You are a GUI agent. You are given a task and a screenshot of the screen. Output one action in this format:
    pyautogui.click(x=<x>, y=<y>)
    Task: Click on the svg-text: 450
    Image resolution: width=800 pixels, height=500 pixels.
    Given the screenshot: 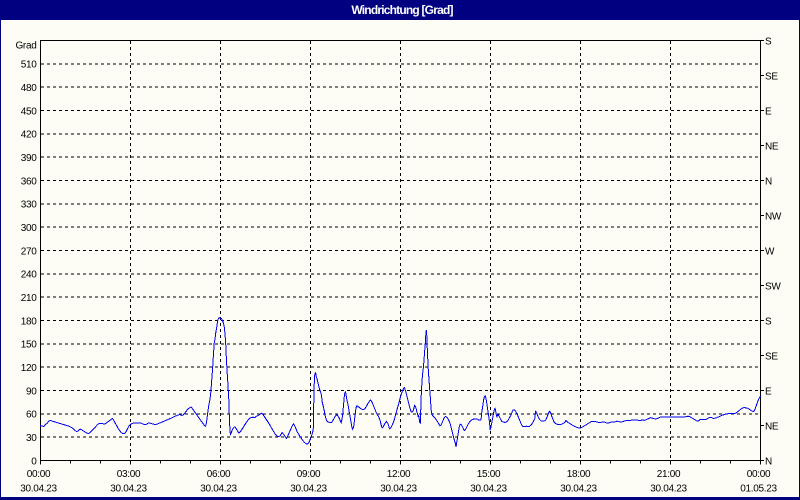 What is the action you would take?
    pyautogui.click(x=29, y=111)
    